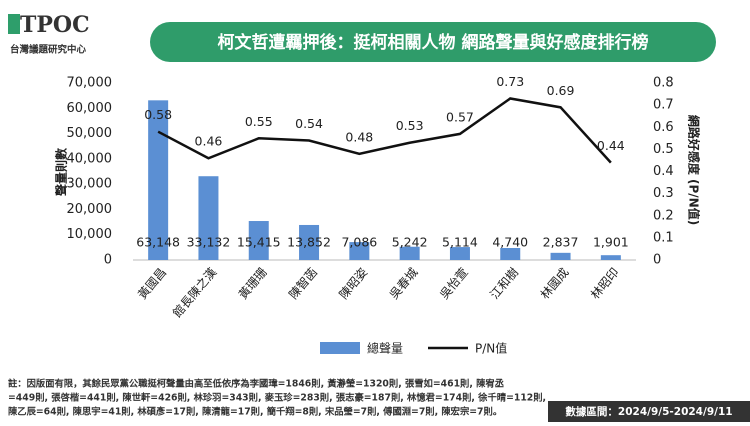  Describe the element at coordinates (510, 242) in the screenshot. I see `bar-value-label: 4,740` at that location.